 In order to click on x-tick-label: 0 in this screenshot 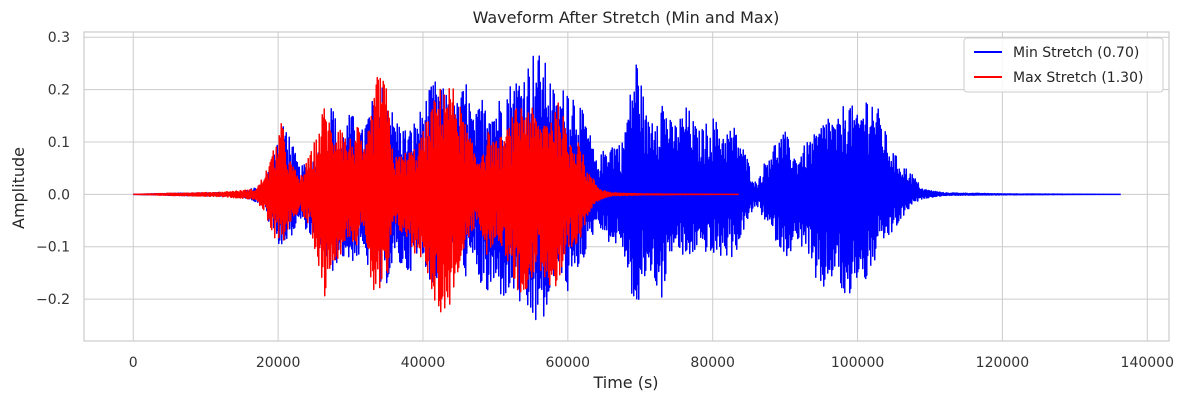, I will do `click(133, 363)`.